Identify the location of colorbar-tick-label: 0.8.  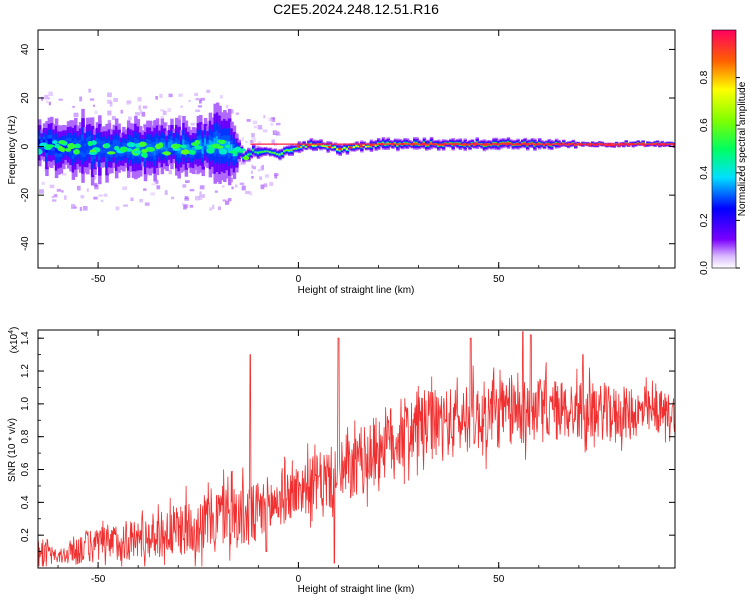
(704, 77).